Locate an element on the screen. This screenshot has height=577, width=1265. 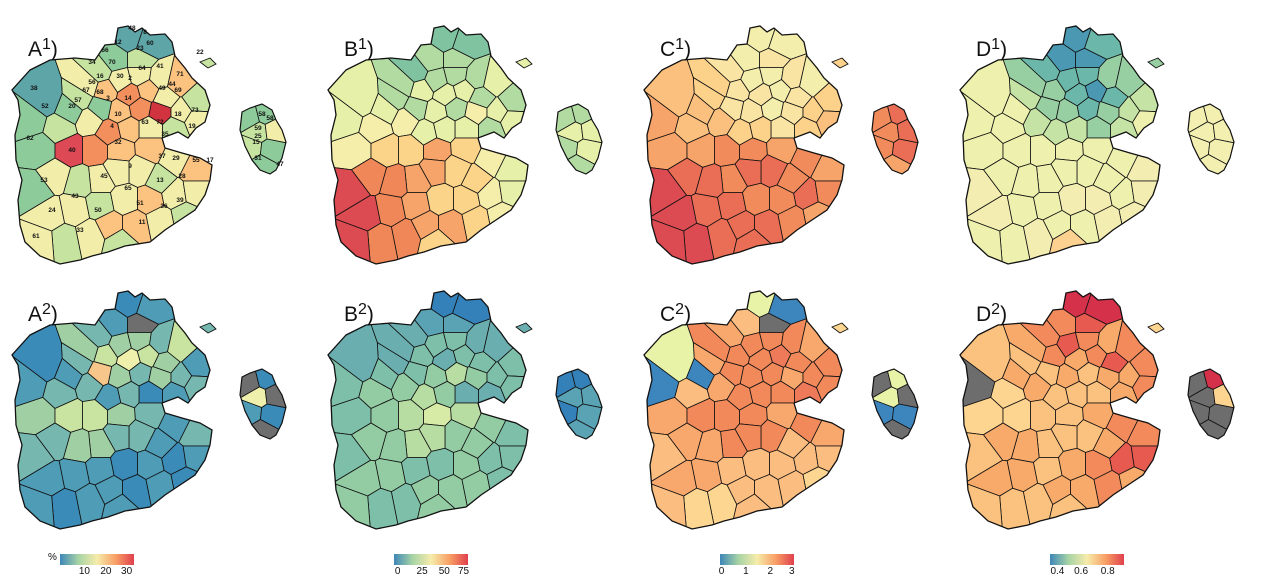
region-number-label: 33 is located at coordinates (80, 230).